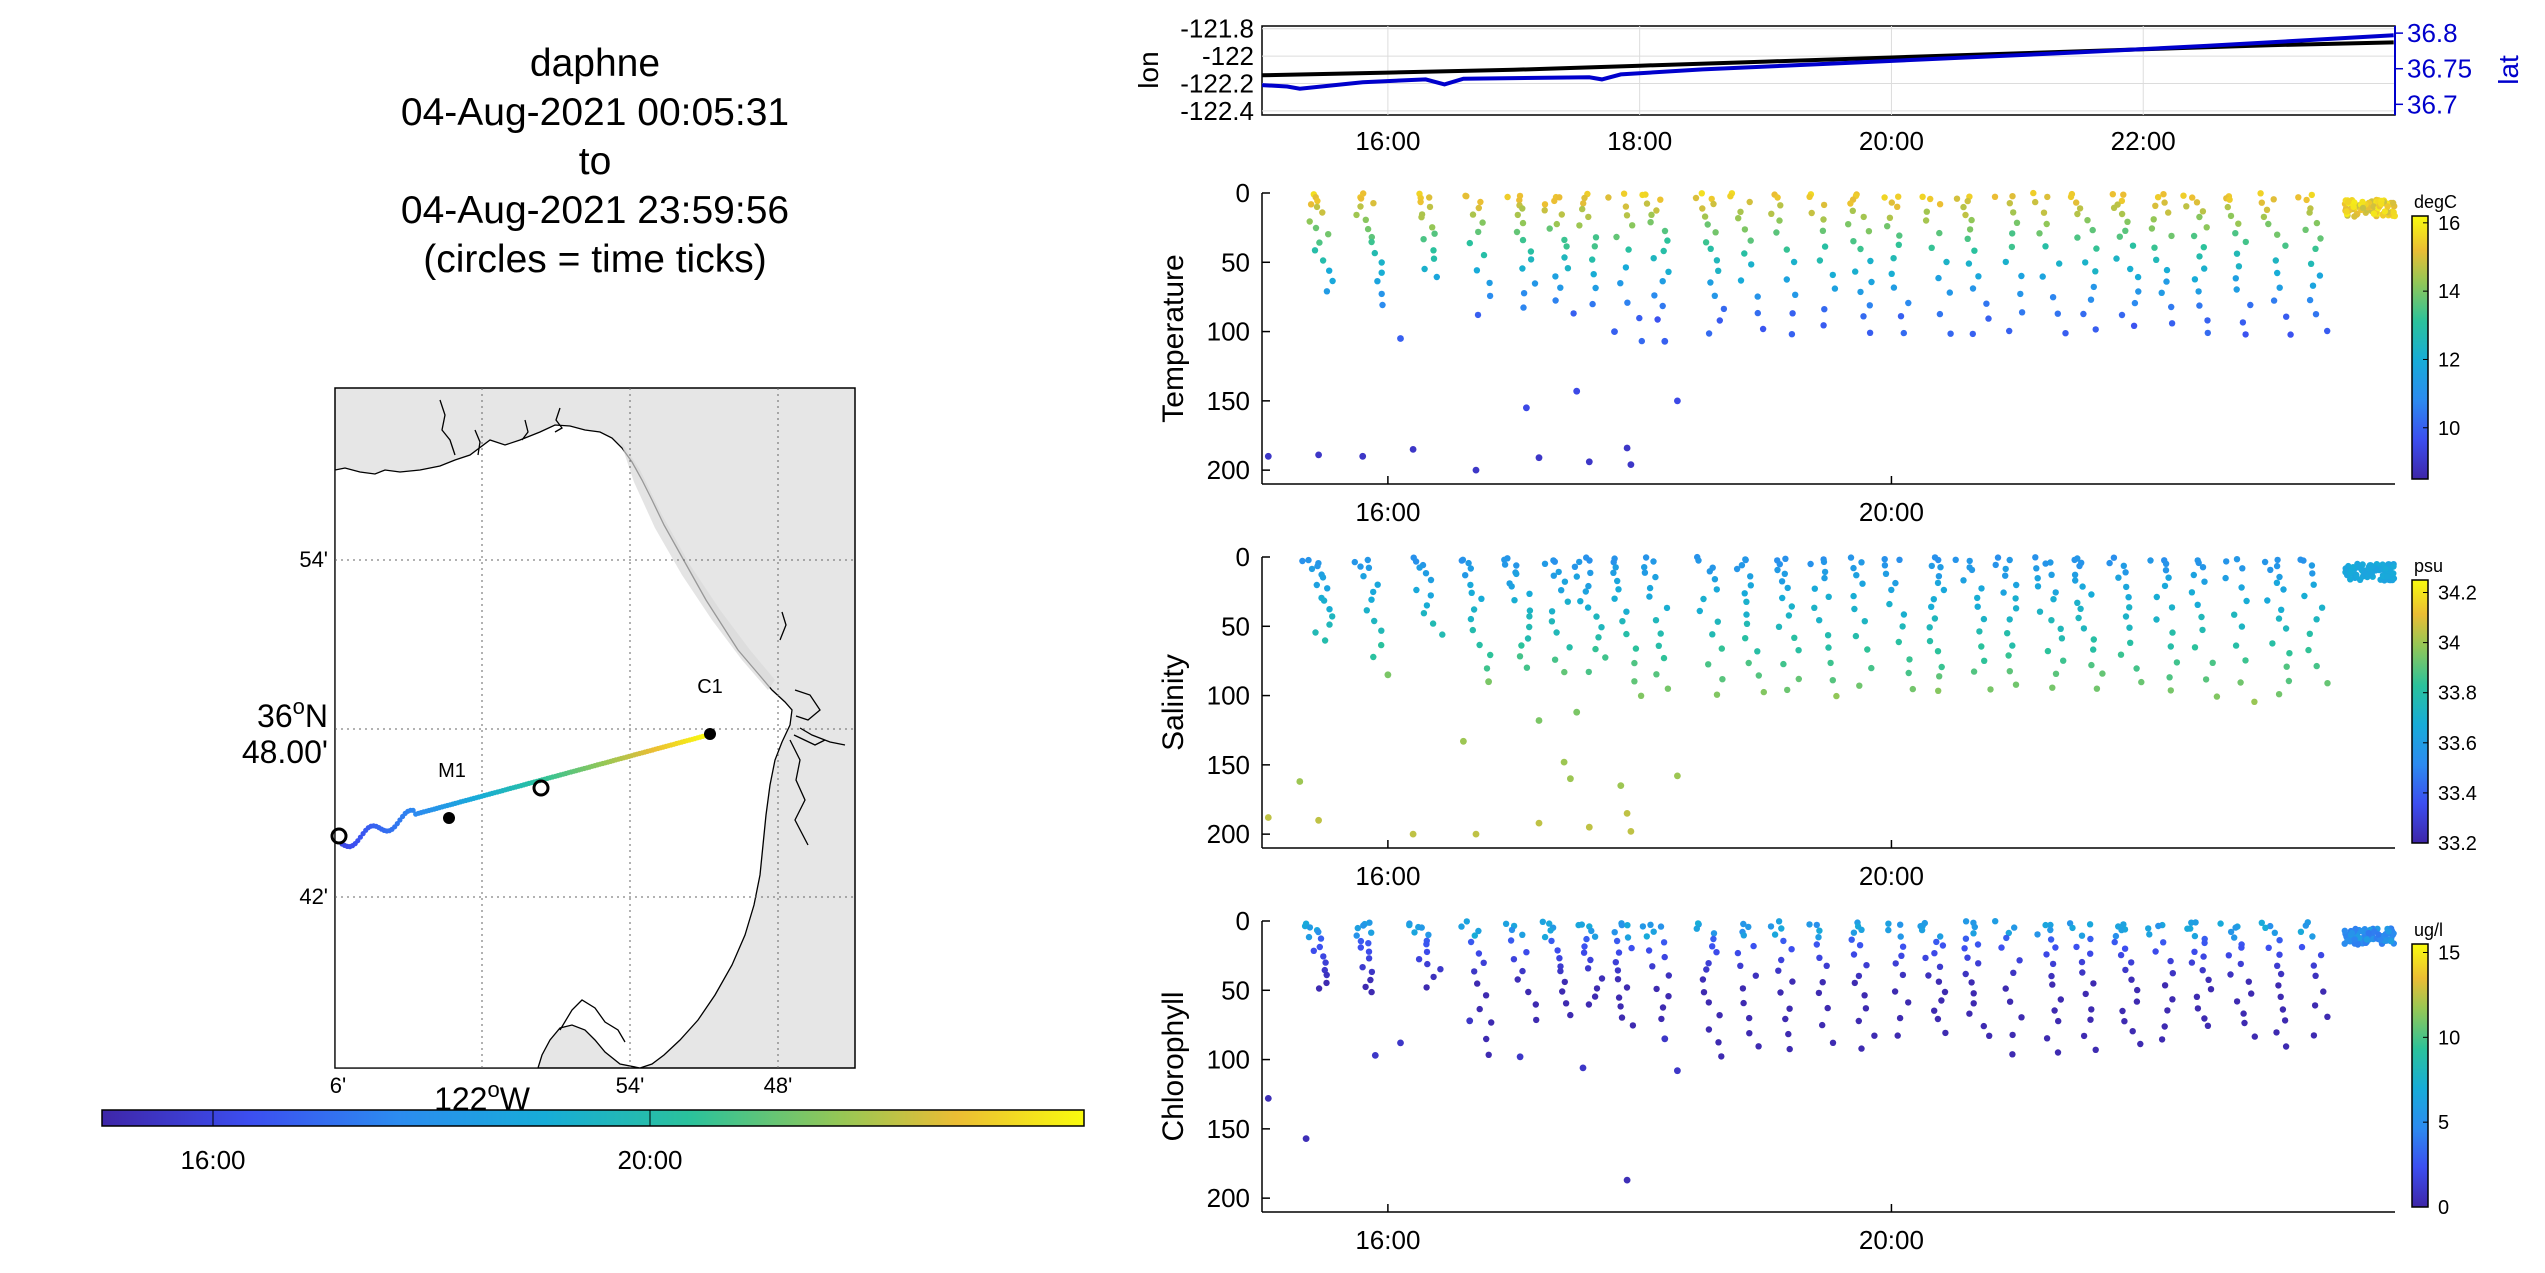 This screenshot has height=1273, width=2545. I want to click on chlorophyll-colorbar-tick-label: 15, so click(2449, 953).